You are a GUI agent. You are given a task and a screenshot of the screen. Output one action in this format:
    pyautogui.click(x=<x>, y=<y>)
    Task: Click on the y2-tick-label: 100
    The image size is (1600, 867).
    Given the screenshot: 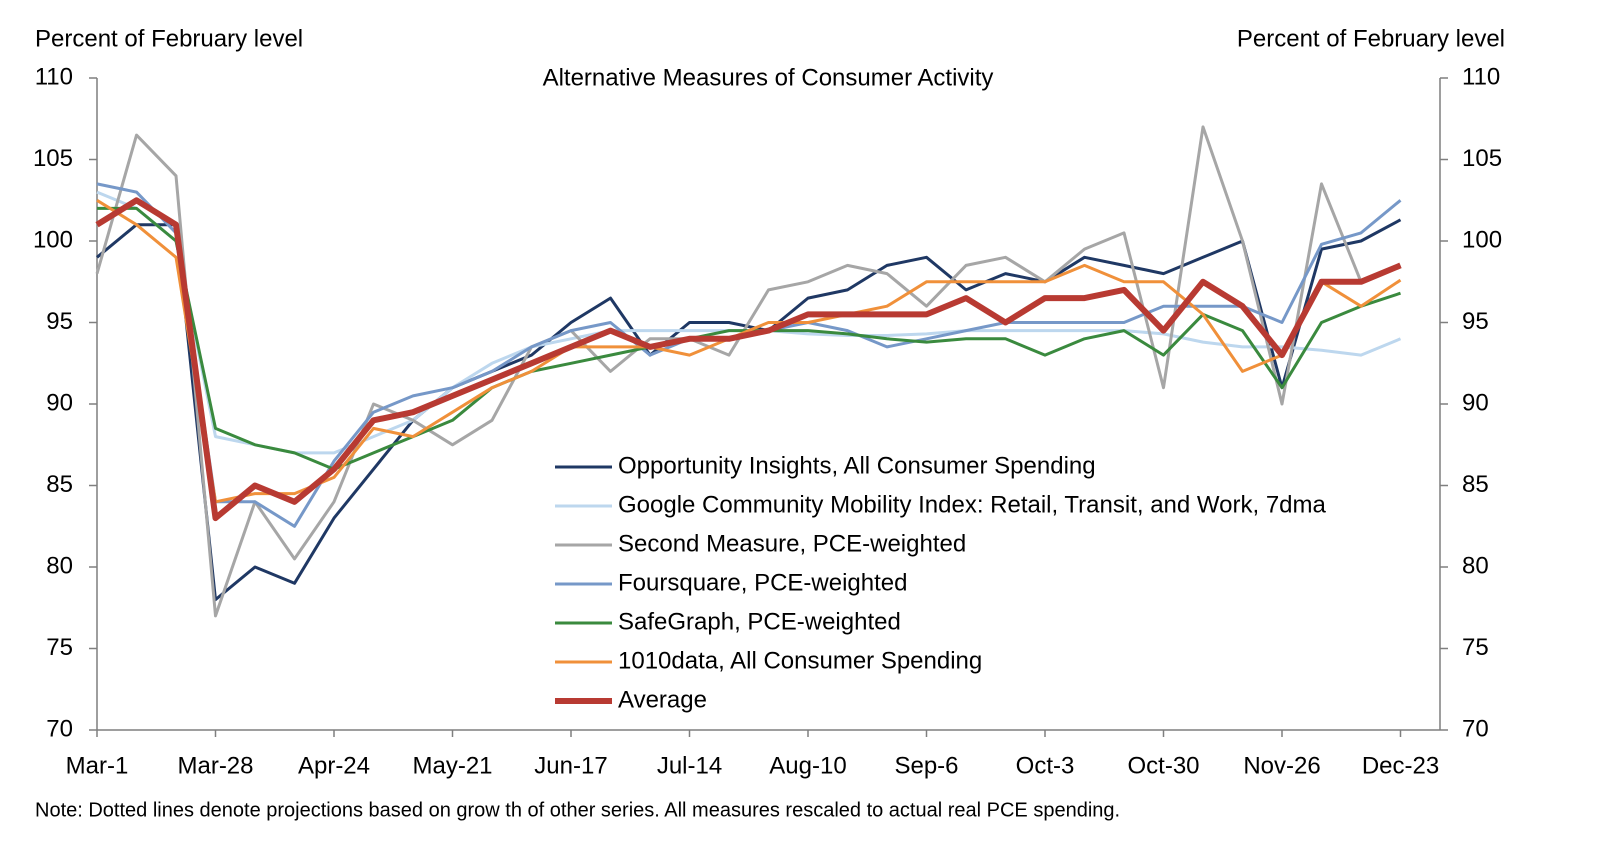 What is the action you would take?
    pyautogui.click(x=1482, y=239)
    